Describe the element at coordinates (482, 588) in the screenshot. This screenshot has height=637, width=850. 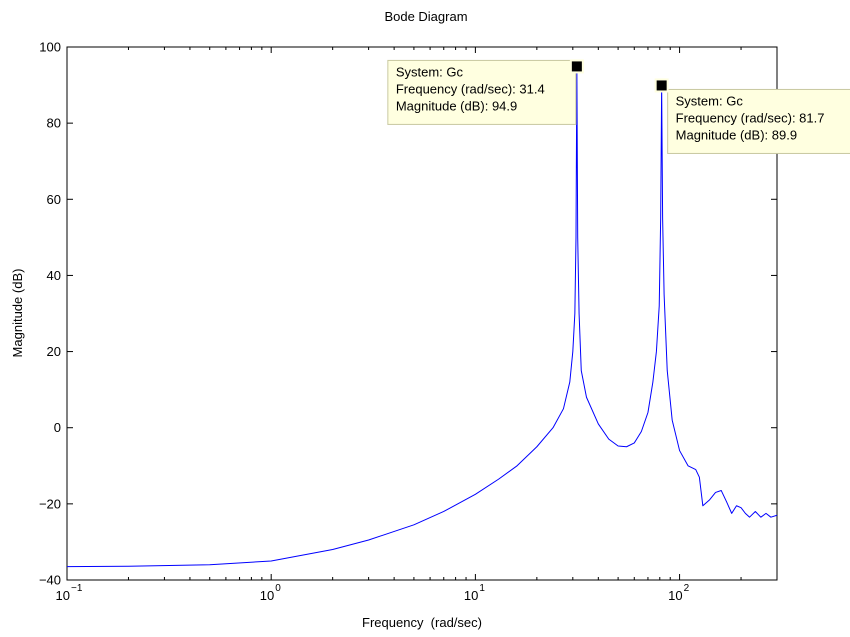
I see `x-tick-exponent: 1` at that location.